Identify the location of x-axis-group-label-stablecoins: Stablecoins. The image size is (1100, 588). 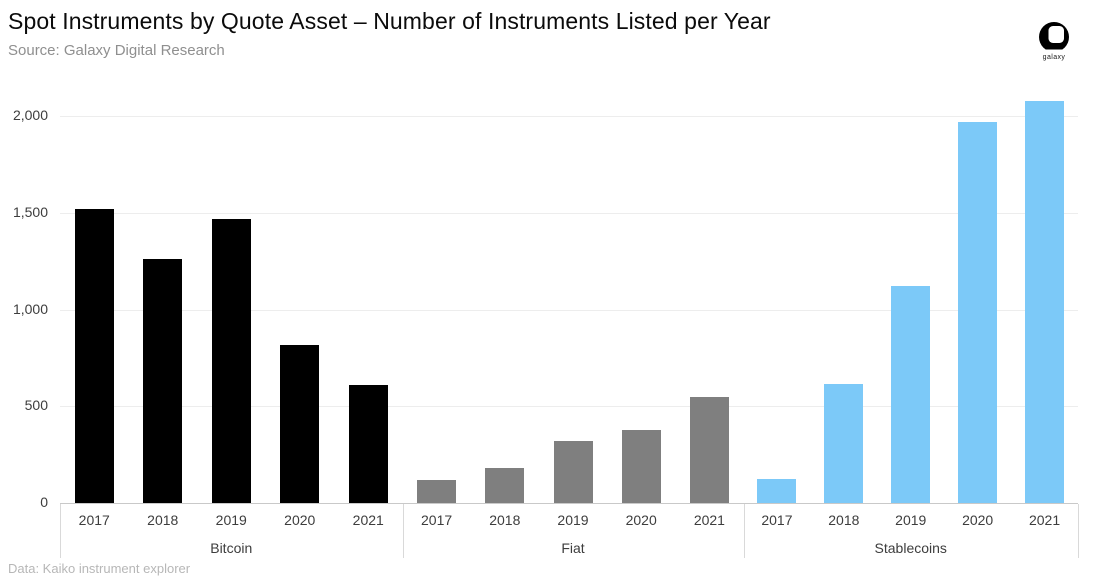
(910, 548).